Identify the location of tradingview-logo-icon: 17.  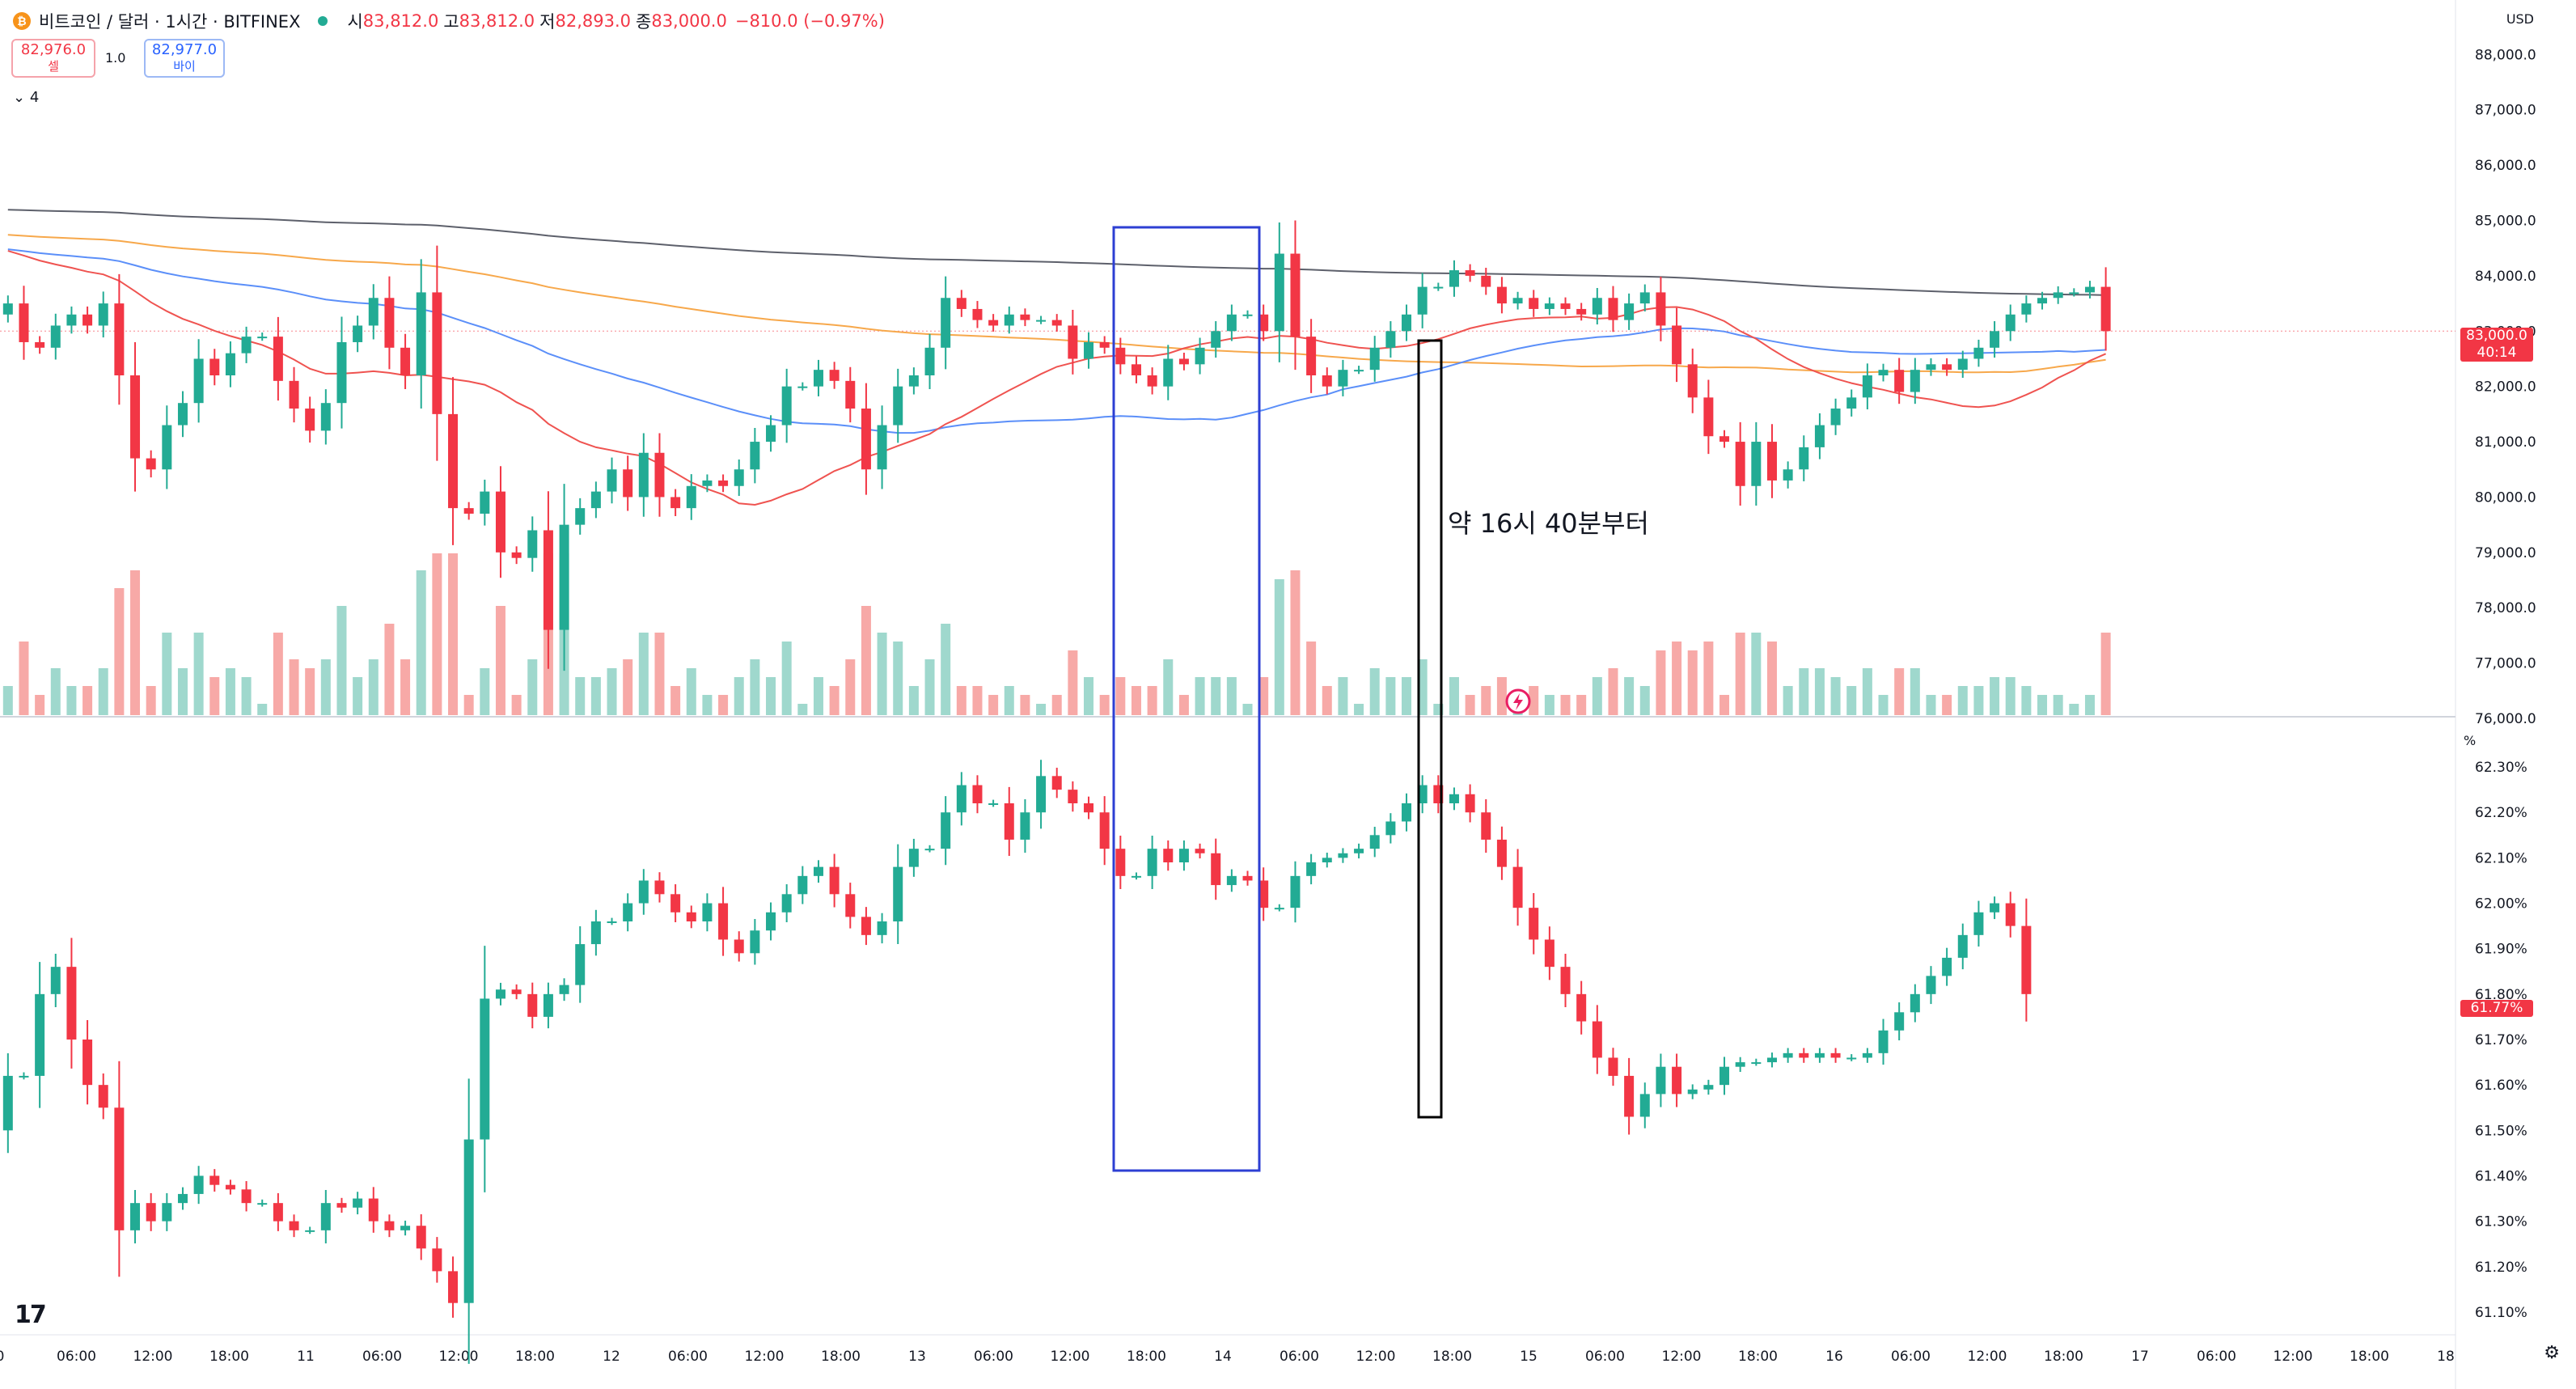
(31, 1315).